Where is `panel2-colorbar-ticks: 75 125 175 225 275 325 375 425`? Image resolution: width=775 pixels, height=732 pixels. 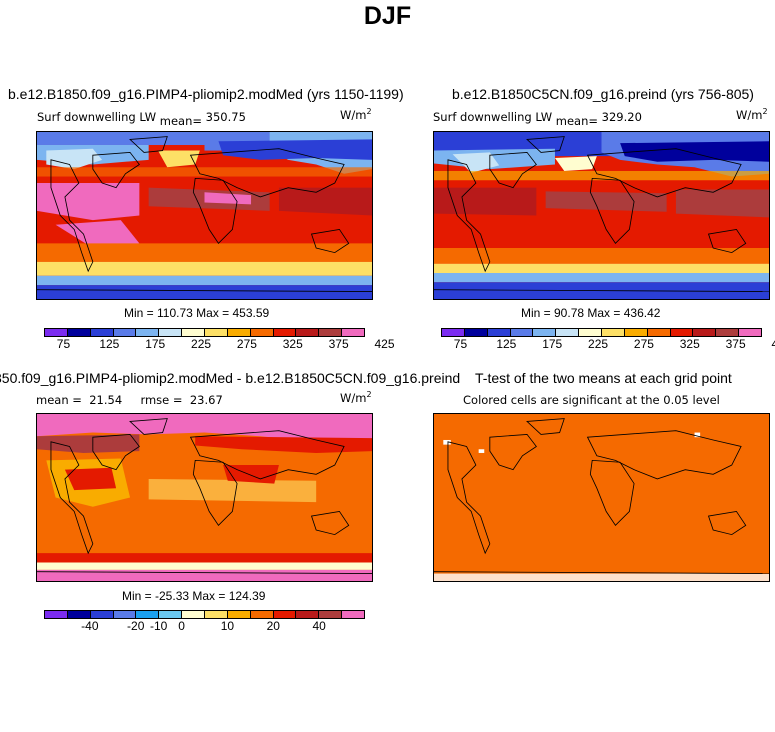
panel2-colorbar-ticks: 75 125 175 225 275 325 375 425 is located at coordinates (608, 345).